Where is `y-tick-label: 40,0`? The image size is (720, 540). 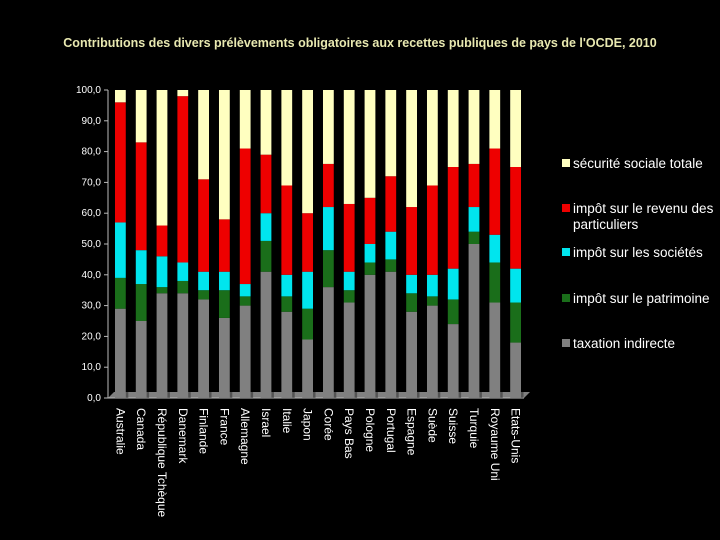 y-tick-label: 40,0 is located at coordinates (92, 275).